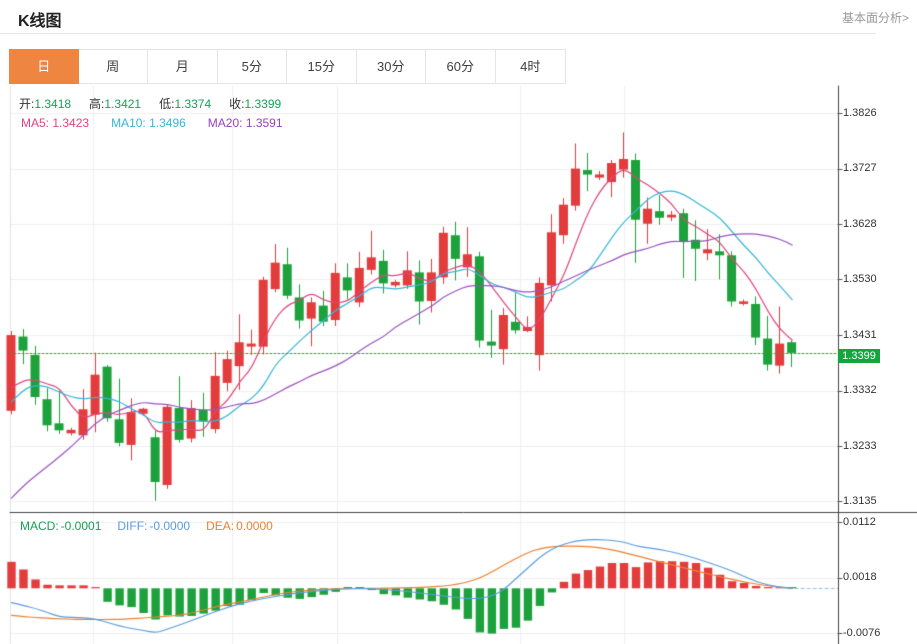 Image resolution: width=917 pixels, height=644 pixels. Describe the element at coordinates (132, 526) in the screenshot. I see `diff-label: DIFF:` at that location.